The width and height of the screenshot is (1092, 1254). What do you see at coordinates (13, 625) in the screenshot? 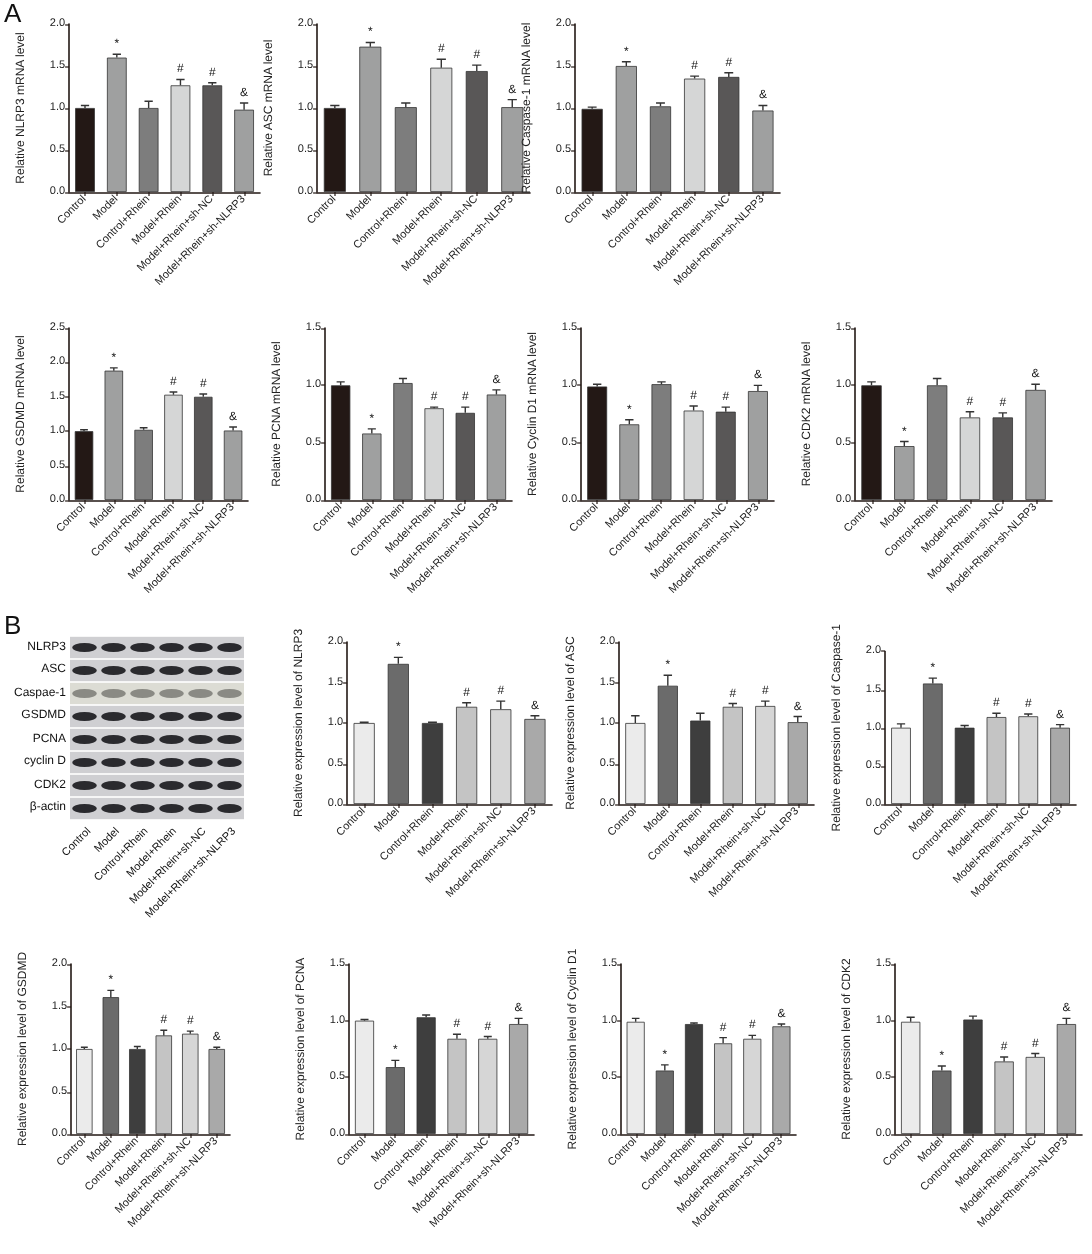
I see `text: B` at bounding box center [13, 625].